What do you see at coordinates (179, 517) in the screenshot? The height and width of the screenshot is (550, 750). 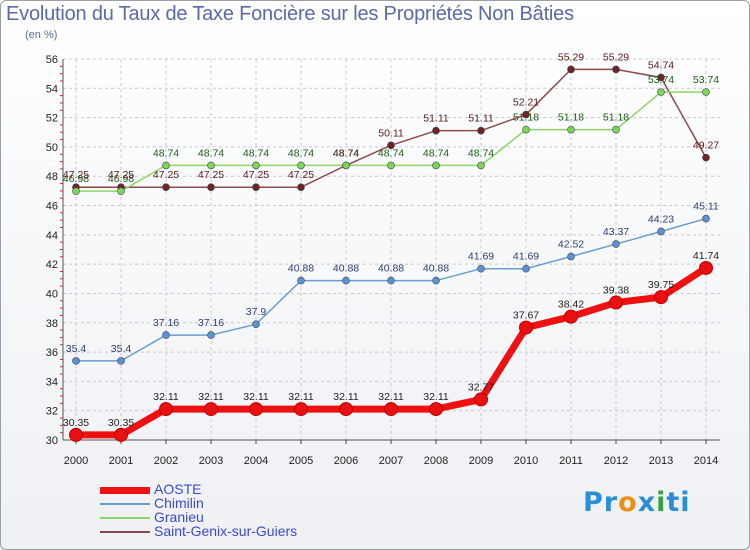 I see `legend-label: Granieu` at bounding box center [179, 517].